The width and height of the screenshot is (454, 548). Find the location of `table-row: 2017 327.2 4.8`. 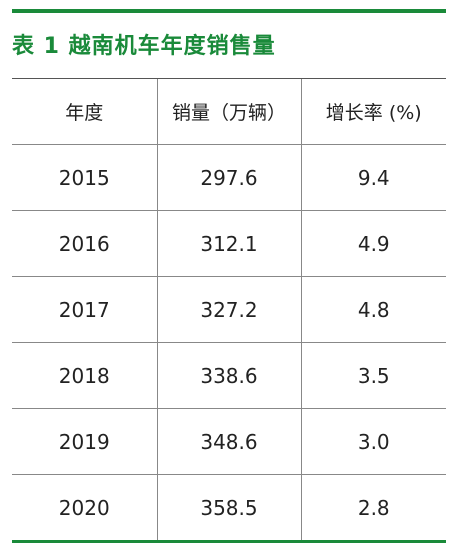

table-row: 2017 327.2 4.8 is located at coordinates (229, 309).